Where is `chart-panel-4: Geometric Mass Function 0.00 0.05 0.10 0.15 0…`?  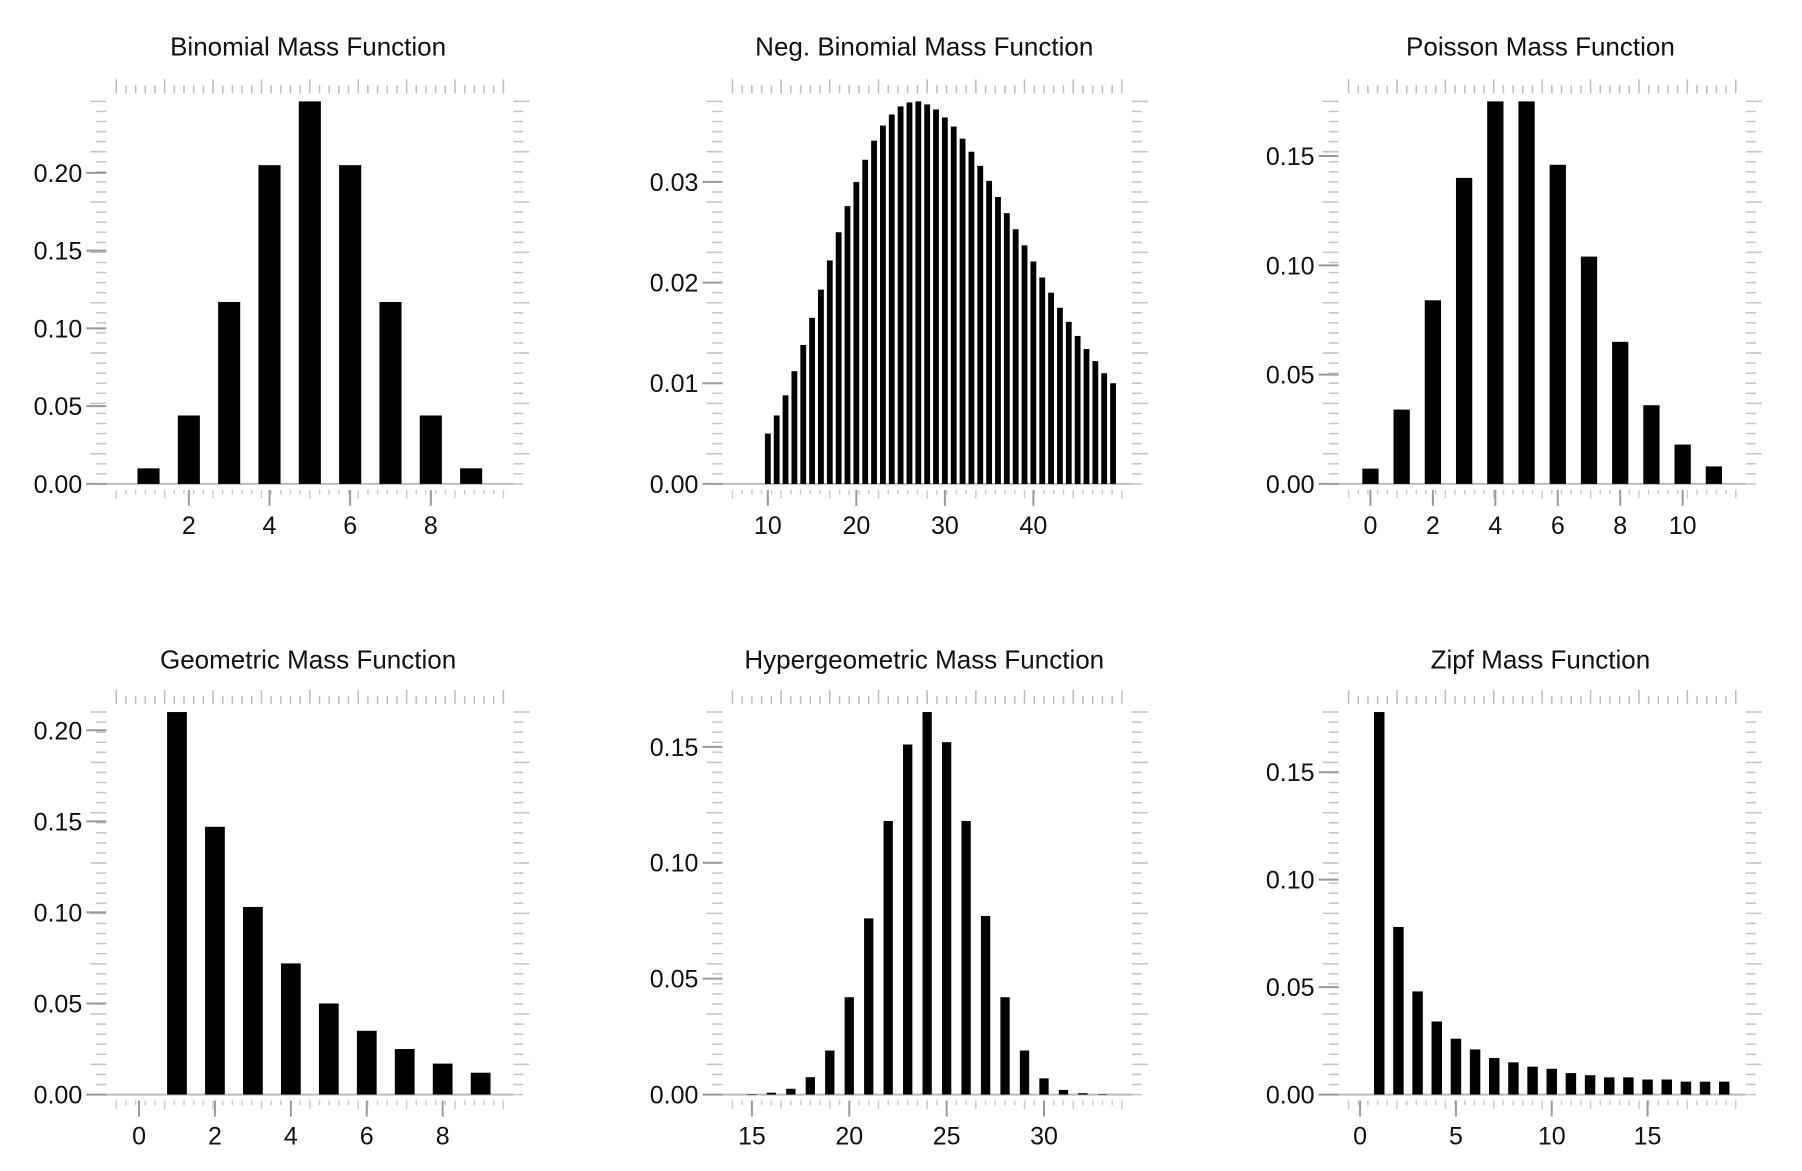
chart-panel-4: Geometric Mass Function 0.00 0.05 0.10 0.15 0… is located at coordinates (282, 897).